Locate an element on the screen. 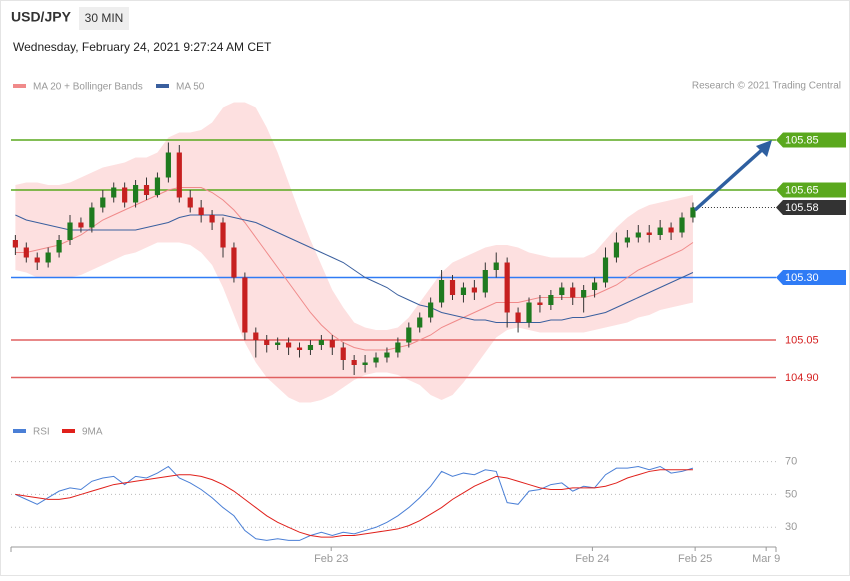  legend-label: MA 20 + Bollinger Bands is located at coordinates (88, 87).